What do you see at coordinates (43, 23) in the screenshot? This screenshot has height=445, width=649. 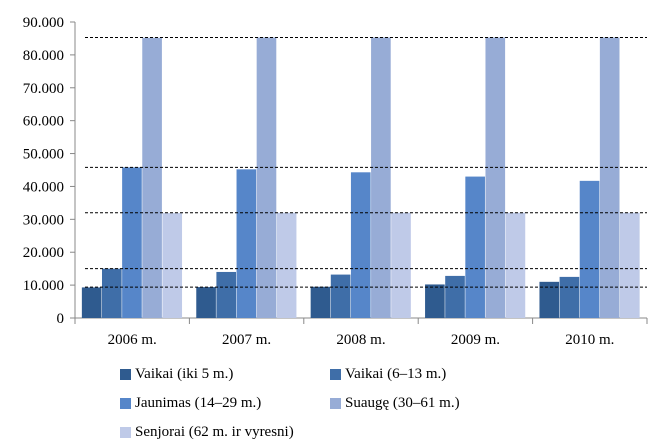 I see `y-tick-label: 90.000` at bounding box center [43, 23].